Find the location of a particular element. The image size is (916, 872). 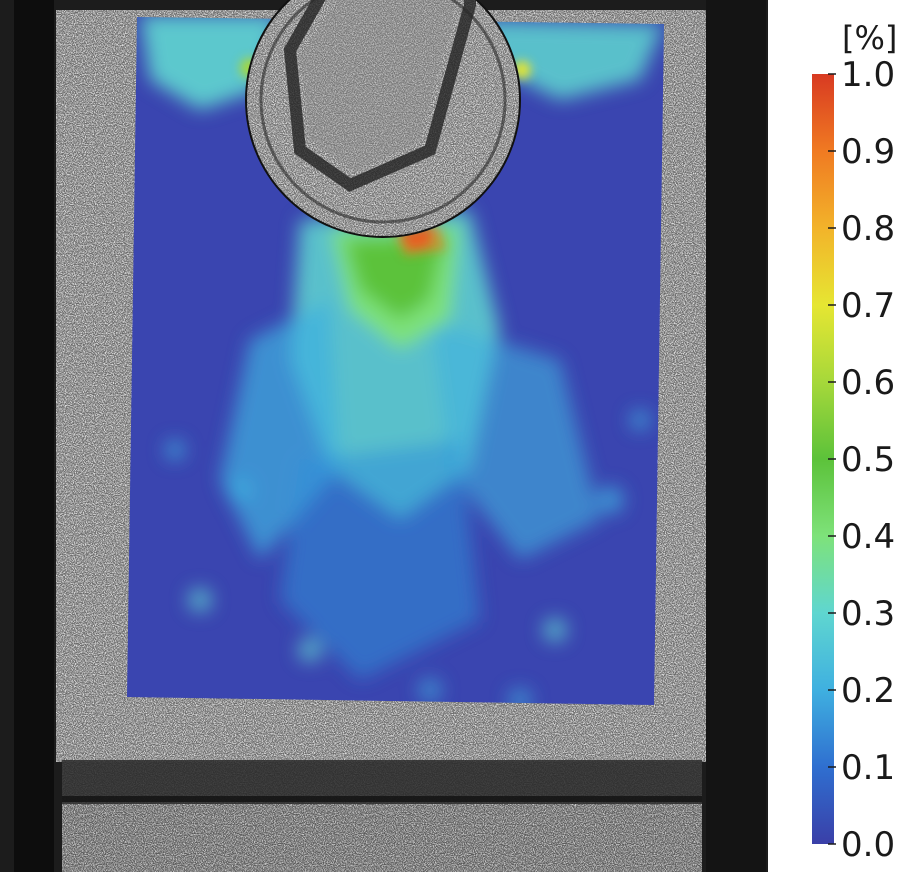

pin-hole is located at coordinates (383, 118).